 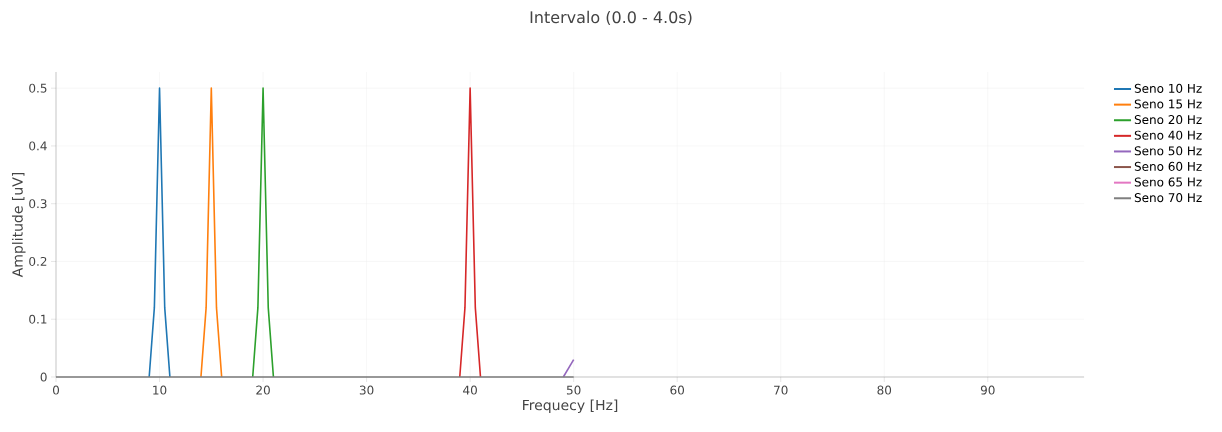 I want to click on x-axis-title: Frequecy [Hz], so click(x=570, y=406).